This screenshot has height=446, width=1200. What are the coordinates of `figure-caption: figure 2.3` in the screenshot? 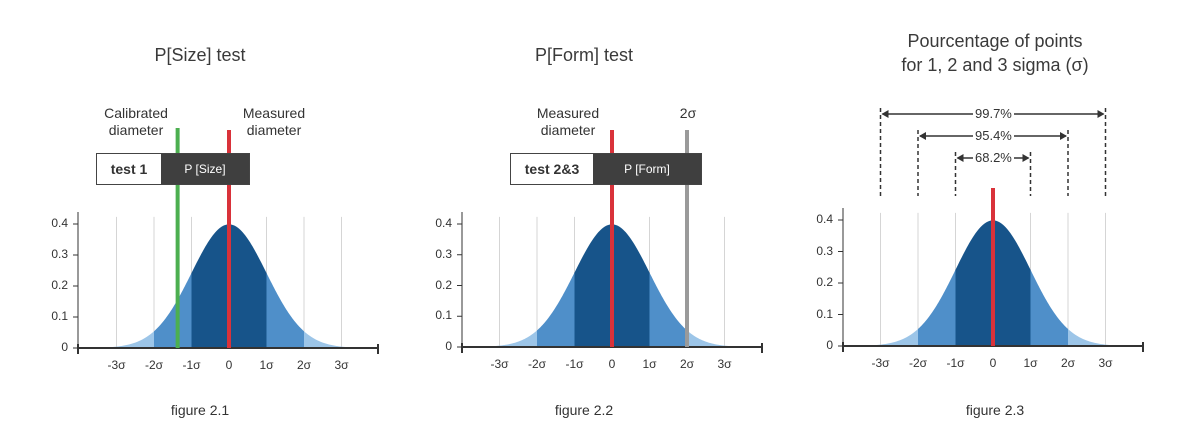 It's located at (995, 410).